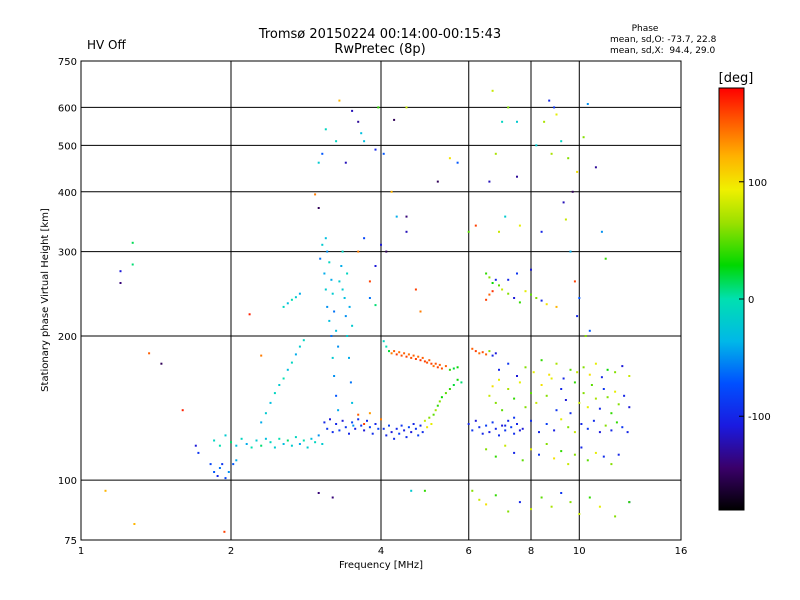  I want to click on colorbar-tick-label: -100, so click(759, 417).